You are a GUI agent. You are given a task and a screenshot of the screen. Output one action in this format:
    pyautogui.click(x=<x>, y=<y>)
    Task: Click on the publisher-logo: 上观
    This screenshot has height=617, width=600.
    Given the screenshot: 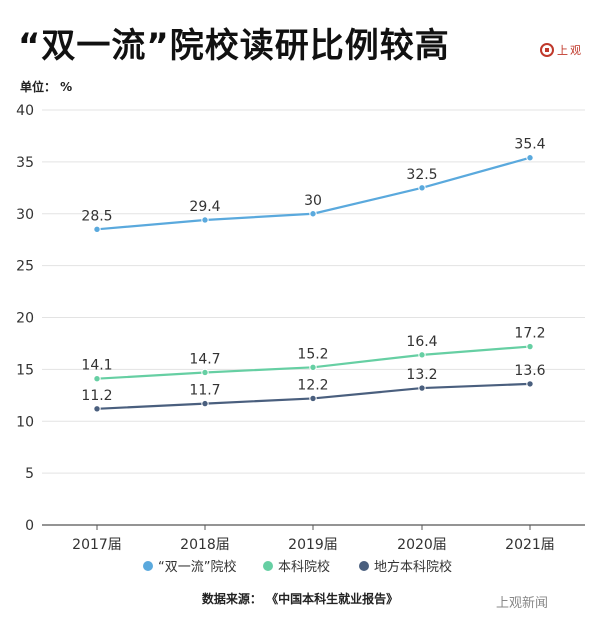 What is the action you would take?
    pyautogui.click(x=561, y=50)
    